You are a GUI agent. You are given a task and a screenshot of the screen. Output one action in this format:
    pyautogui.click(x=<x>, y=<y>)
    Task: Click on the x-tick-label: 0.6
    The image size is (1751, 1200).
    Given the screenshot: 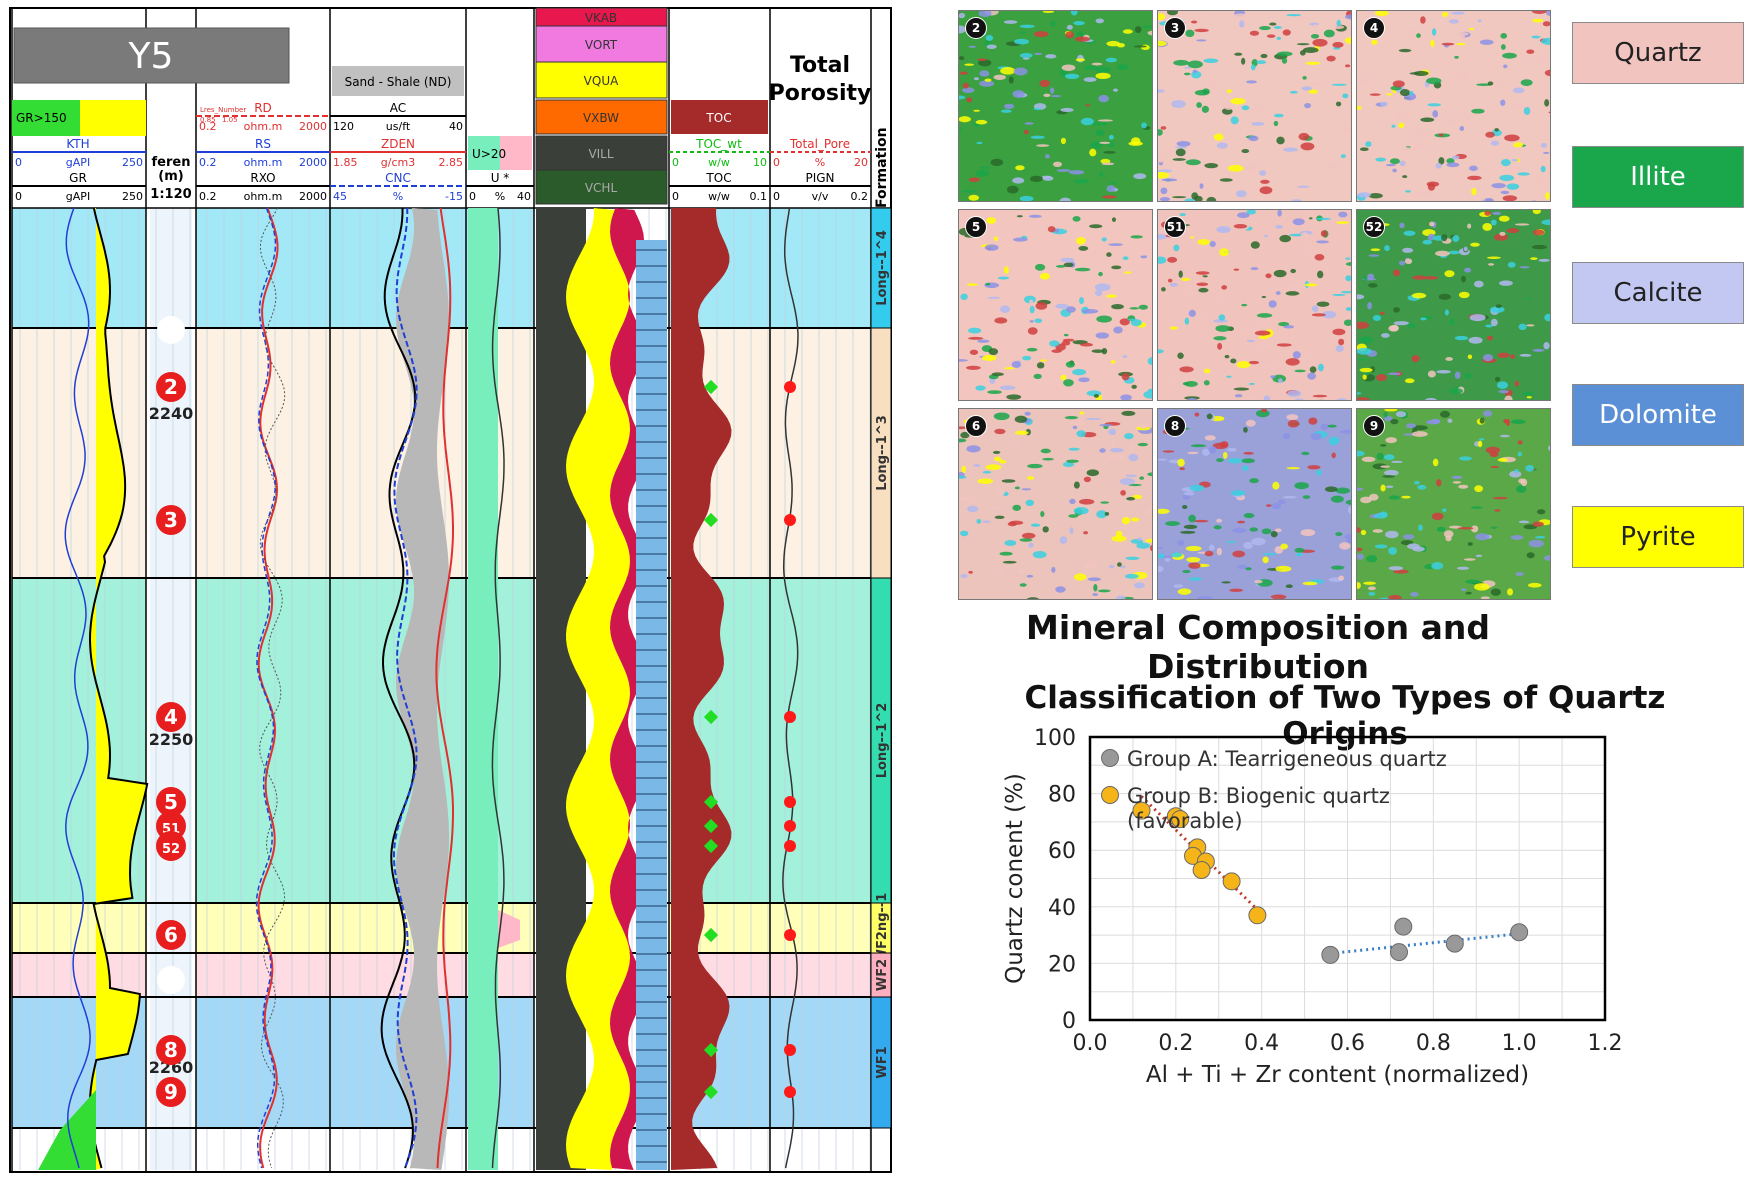 What is the action you would take?
    pyautogui.click(x=1347, y=1043)
    